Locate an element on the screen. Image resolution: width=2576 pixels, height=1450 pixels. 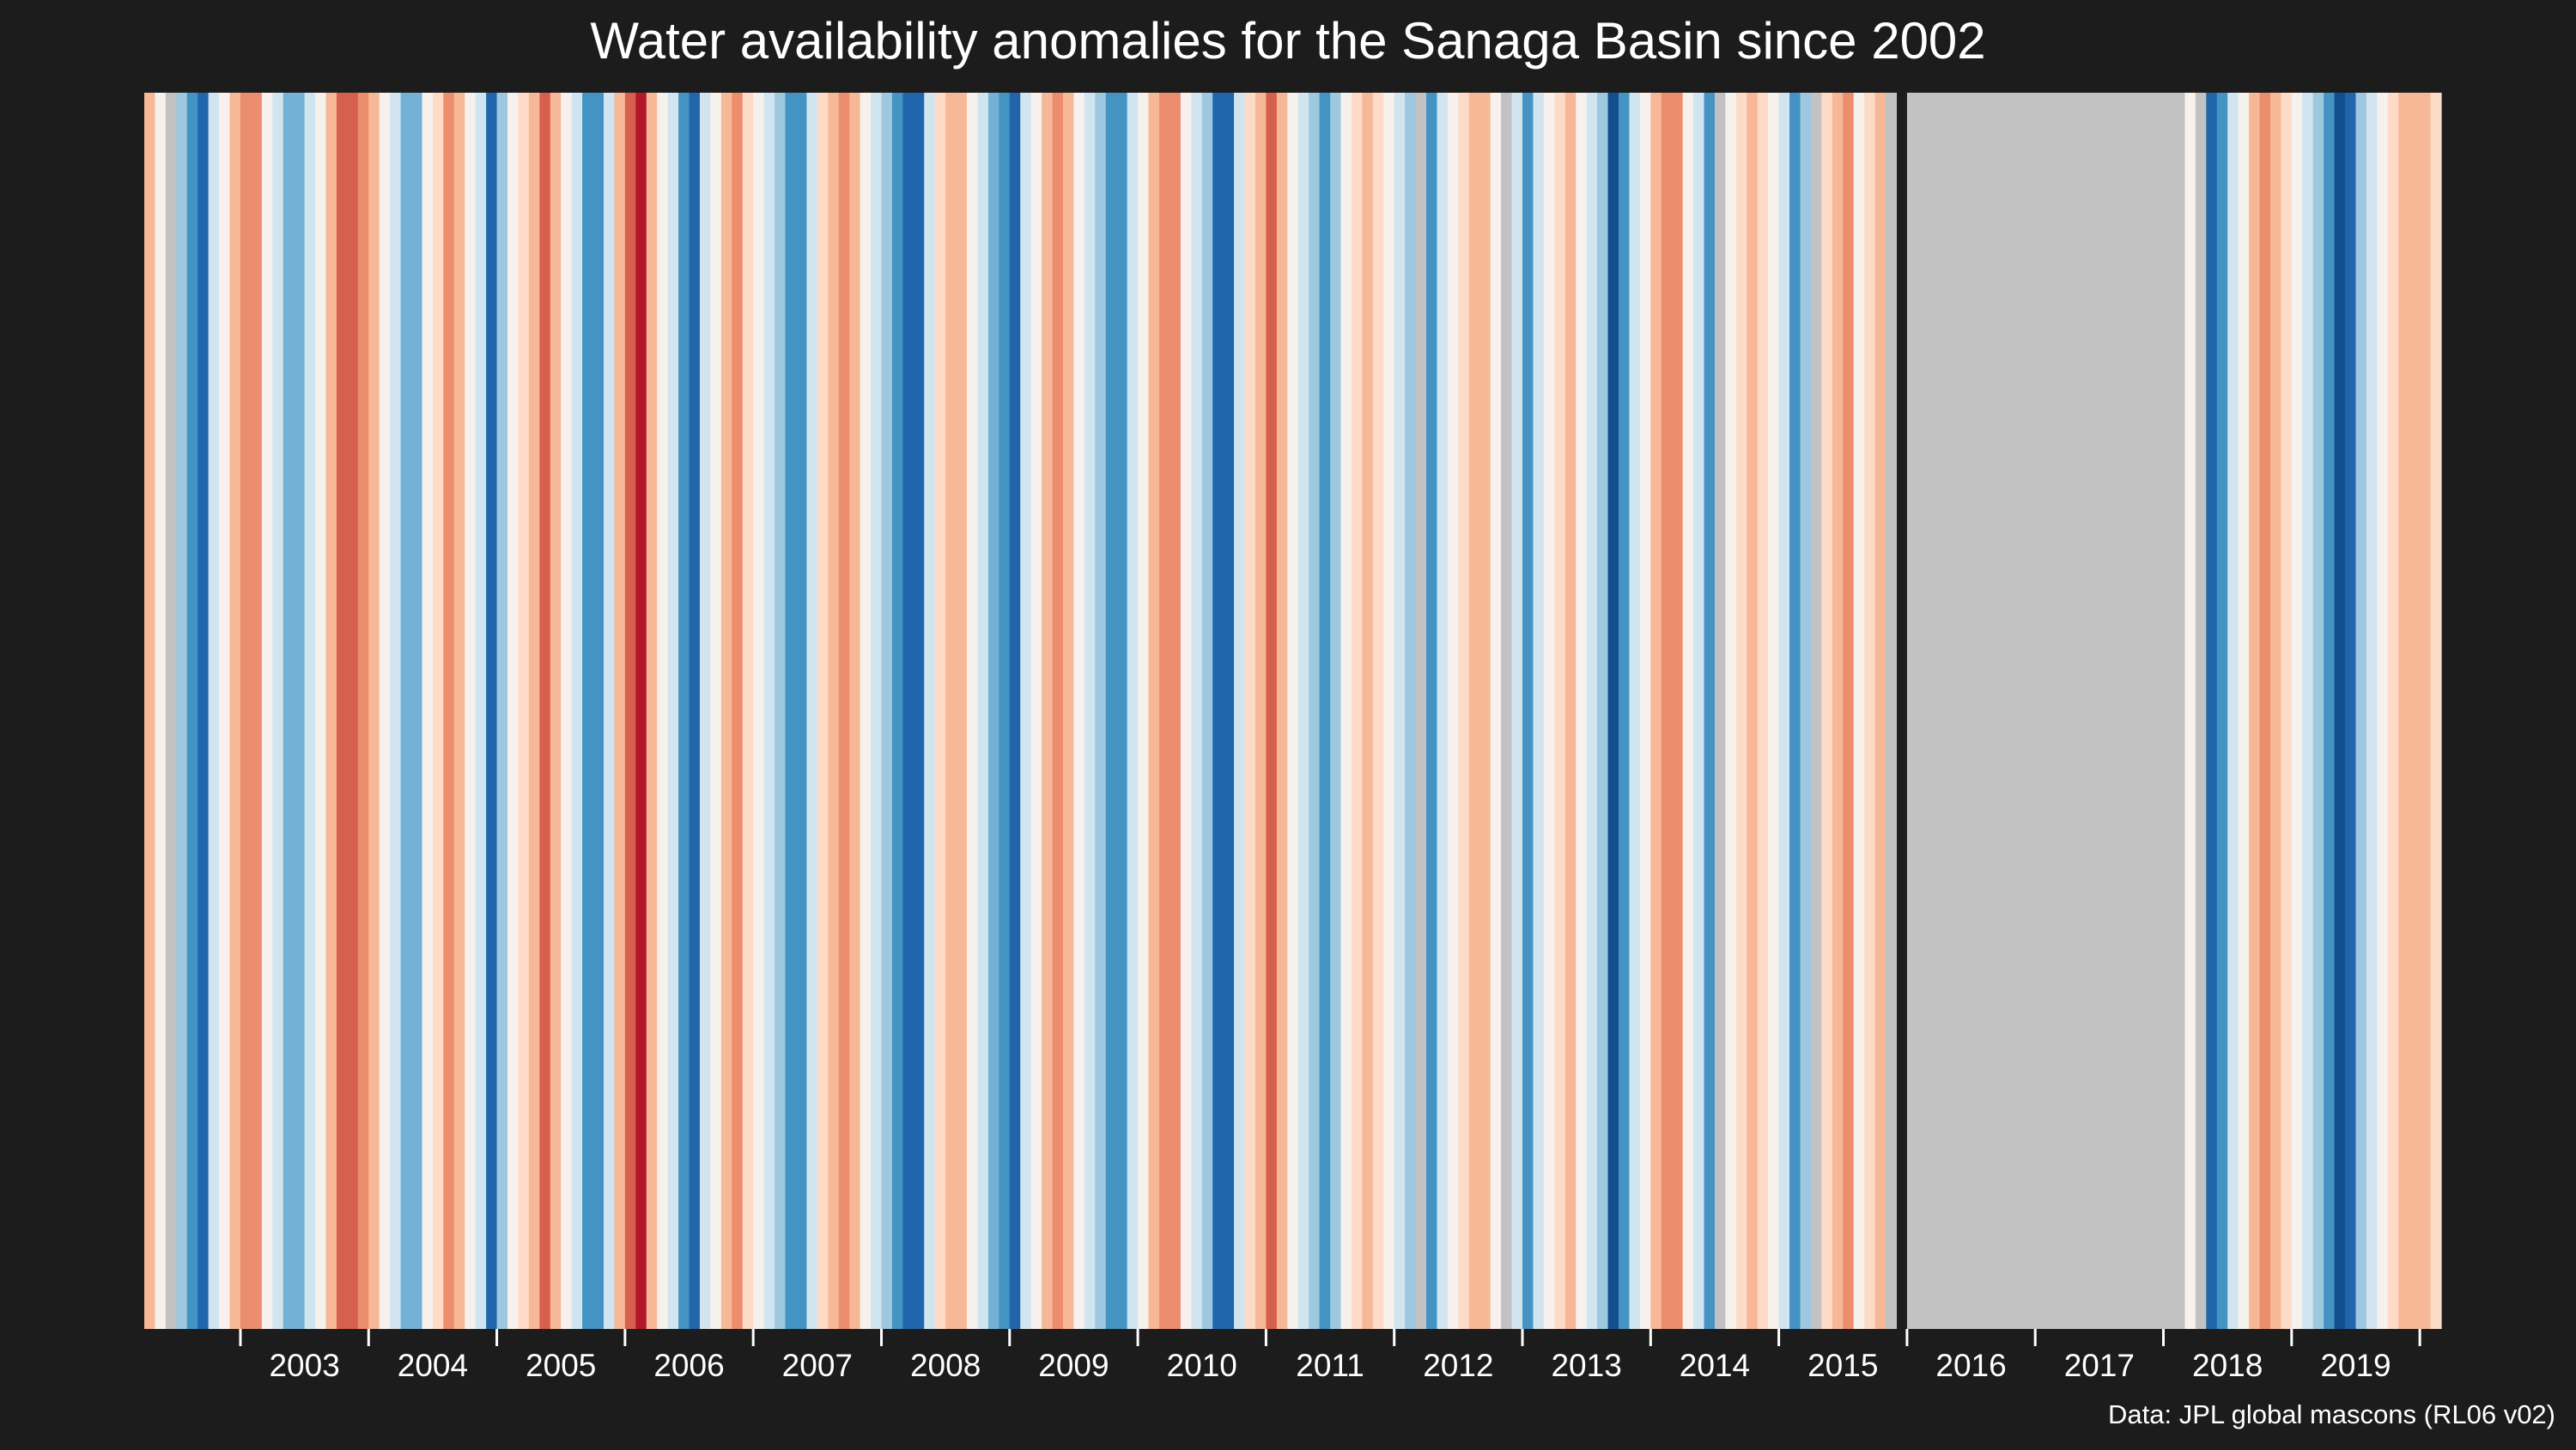
x-tick-label-2014: 2014 is located at coordinates (1715, 1365).